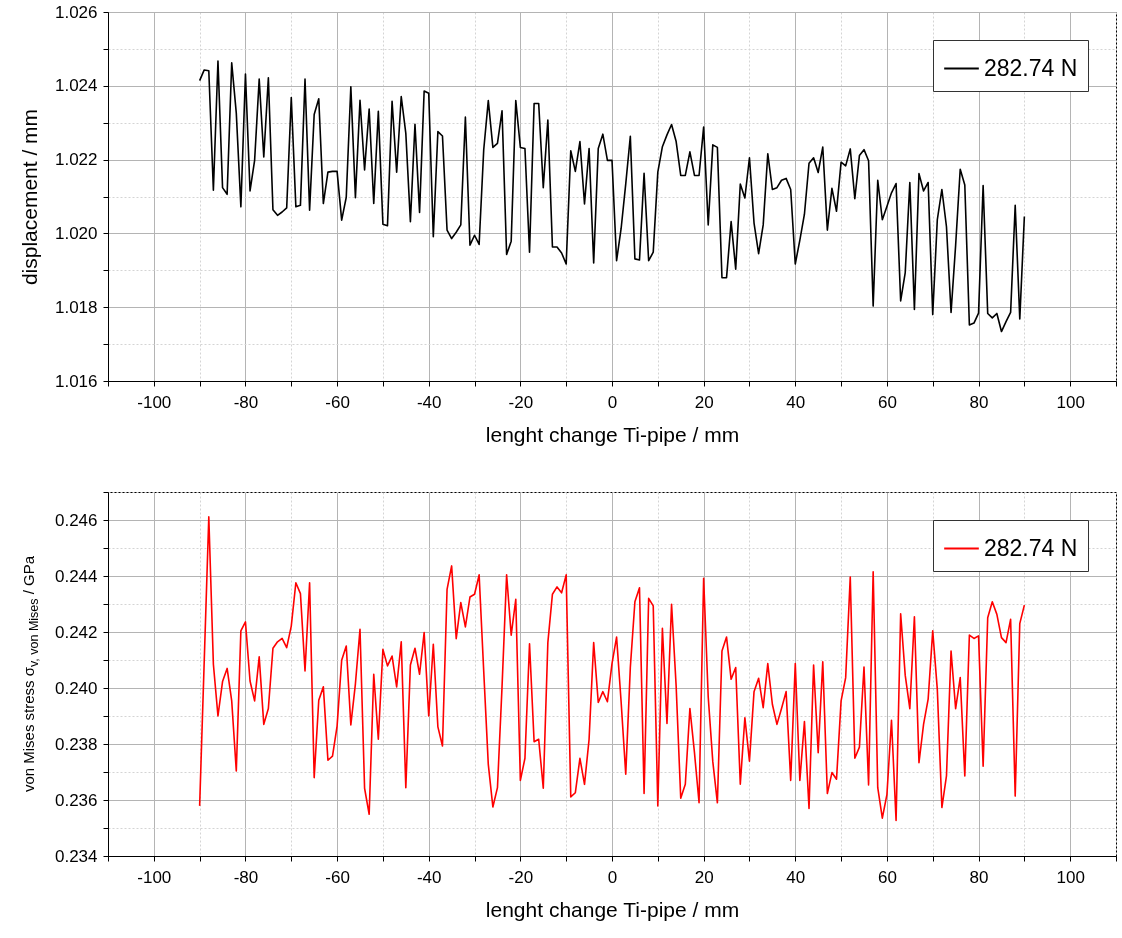  Describe the element at coordinates (76, 520) in the screenshot. I see `y-tick-label: 0.246` at that location.